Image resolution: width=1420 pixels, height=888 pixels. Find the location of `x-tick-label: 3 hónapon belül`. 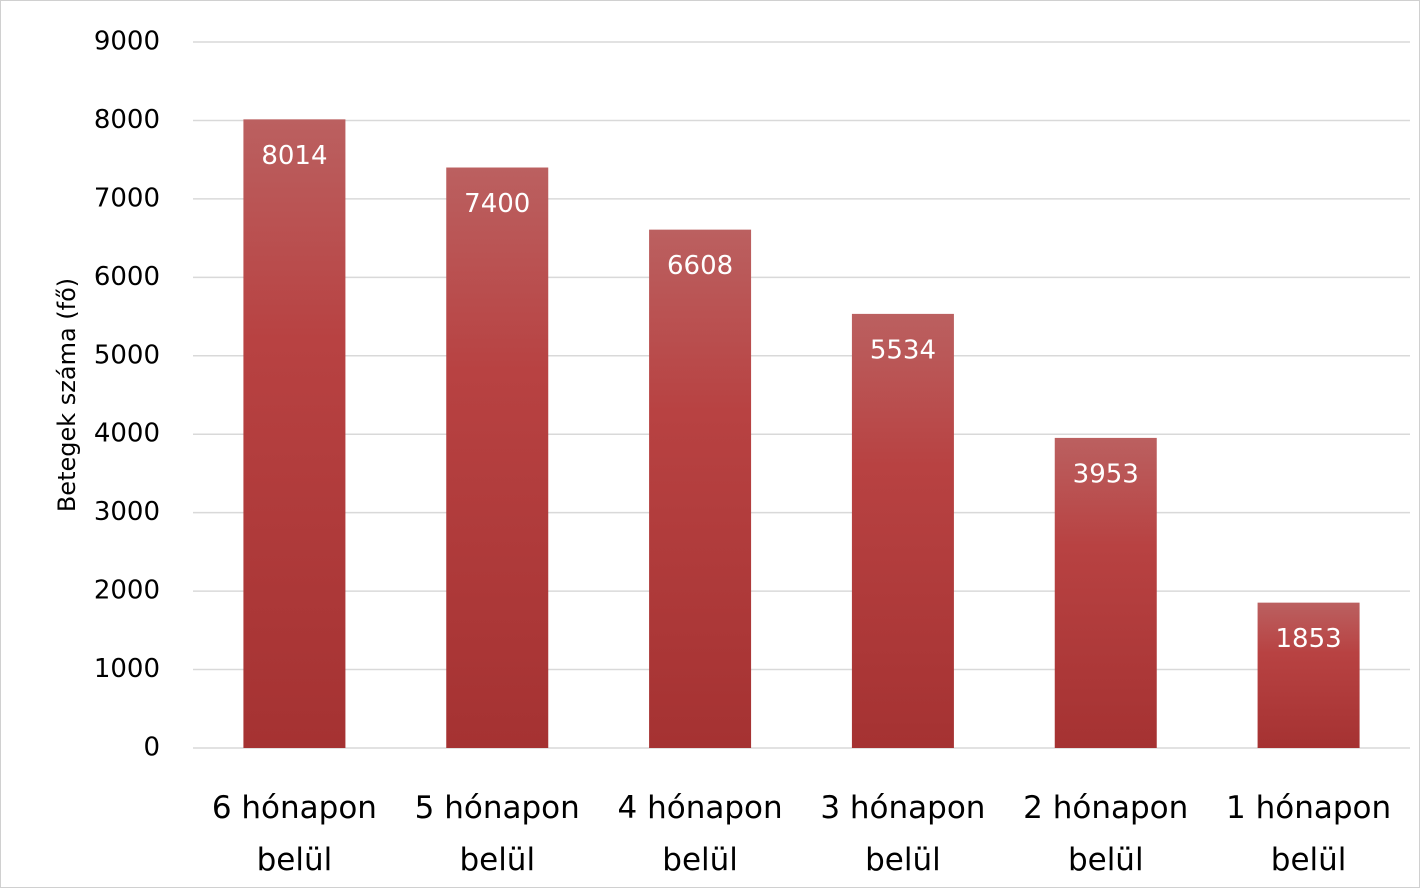

x-tick-label: 3 hónapon belül is located at coordinates (903, 834).